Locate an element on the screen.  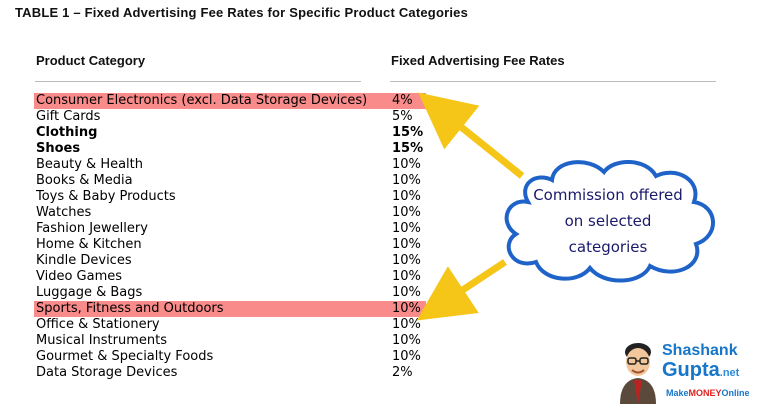
category-cell: Musical Instruments is located at coordinates (101, 340).